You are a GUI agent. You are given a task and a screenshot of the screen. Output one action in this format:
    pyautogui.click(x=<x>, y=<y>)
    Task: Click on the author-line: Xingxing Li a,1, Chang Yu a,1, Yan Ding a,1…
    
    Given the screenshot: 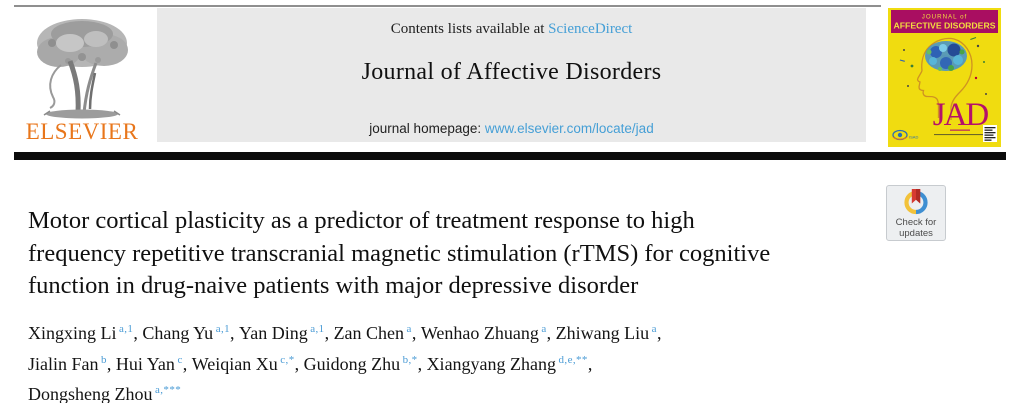 What is the action you would take?
    pyautogui.click(x=468, y=335)
    